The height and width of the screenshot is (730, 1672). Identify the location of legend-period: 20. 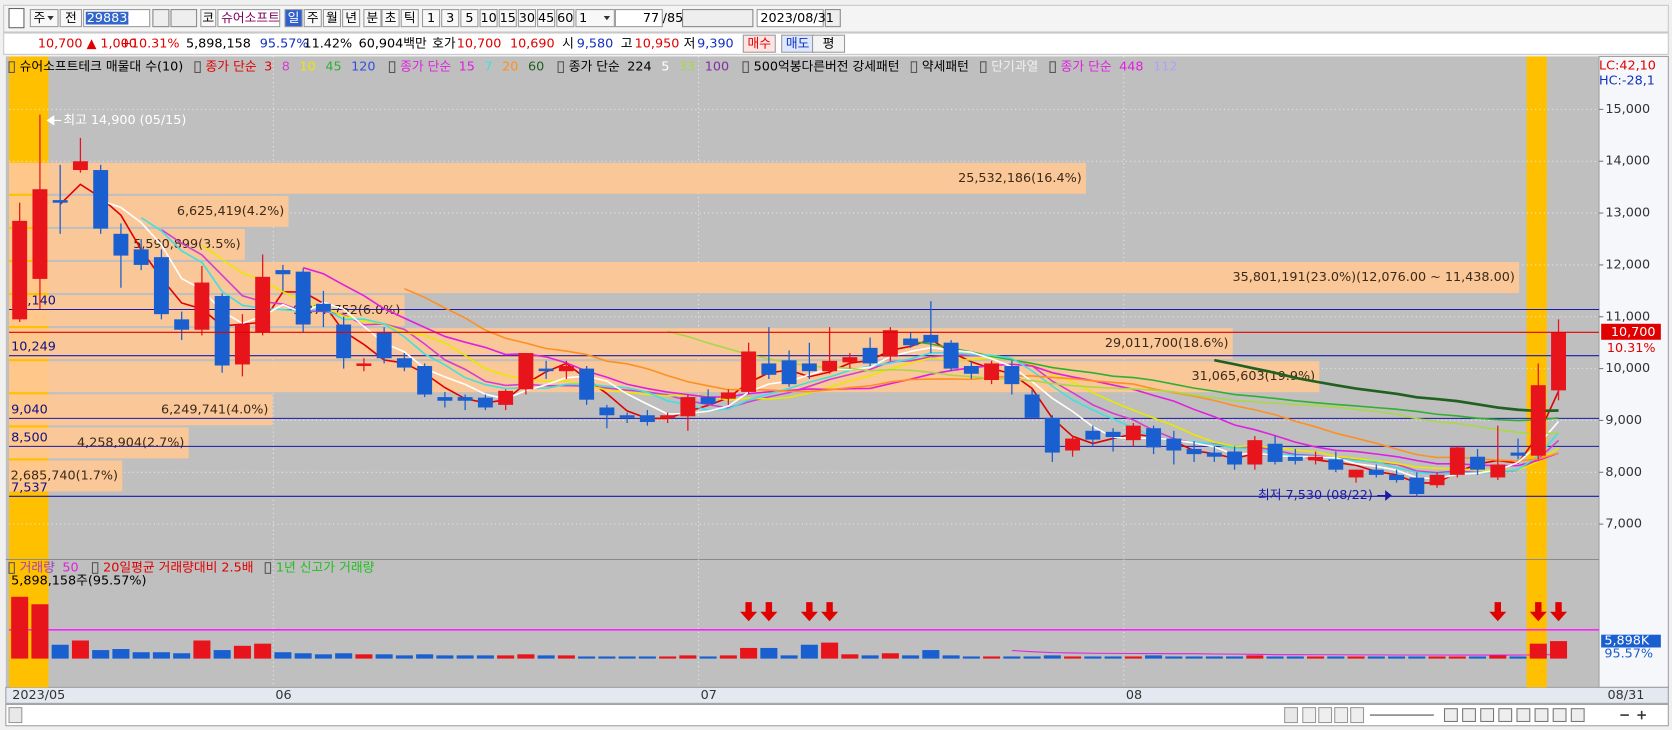
(510, 67).